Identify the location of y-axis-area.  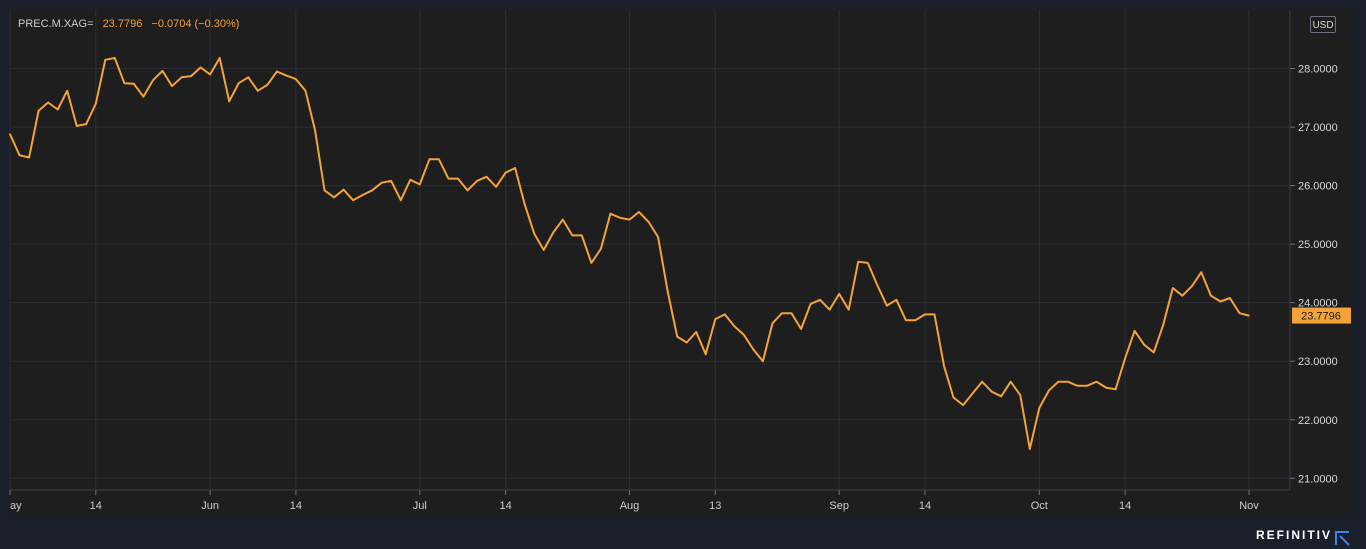
(1322, 250).